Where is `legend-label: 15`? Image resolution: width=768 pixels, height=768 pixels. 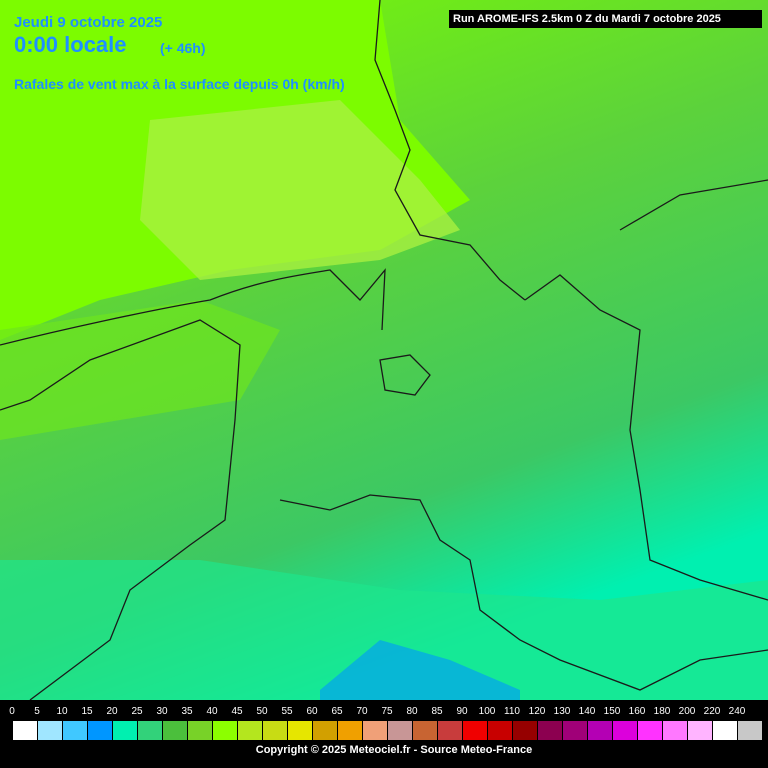
legend-label: 15 is located at coordinates (87, 711).